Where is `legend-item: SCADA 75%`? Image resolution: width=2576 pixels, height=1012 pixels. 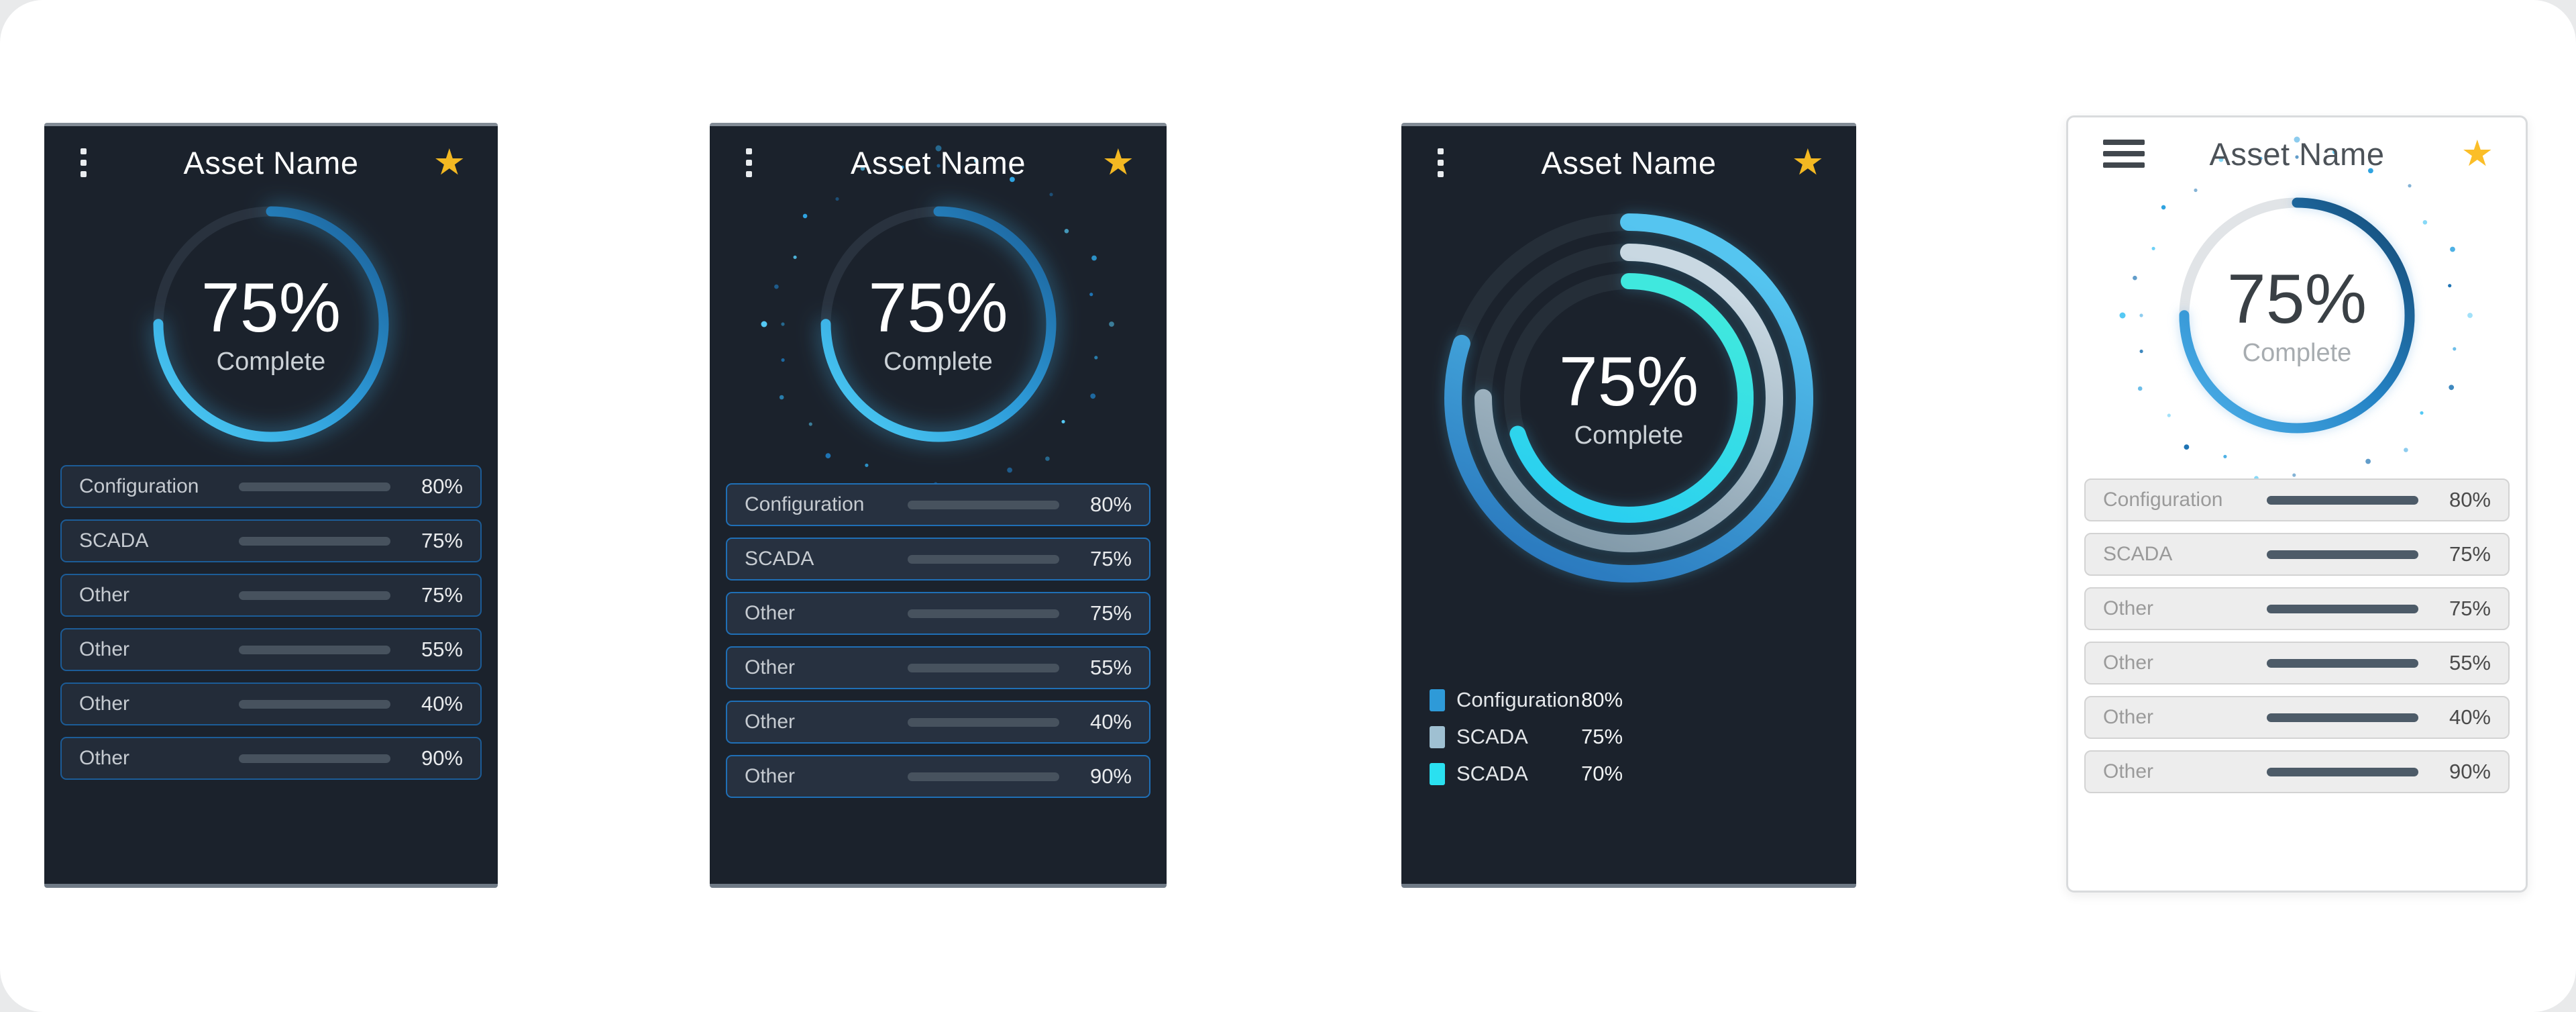
legend-item: SCADA 75% is located at coordinates (1526, 737).